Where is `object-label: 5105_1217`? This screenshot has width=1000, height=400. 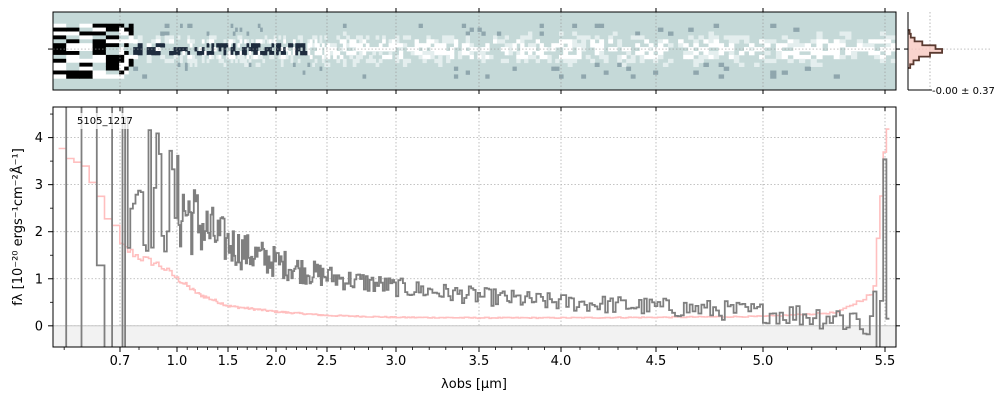
object-label: 5105_1217 is located at coordinates (105, 121).